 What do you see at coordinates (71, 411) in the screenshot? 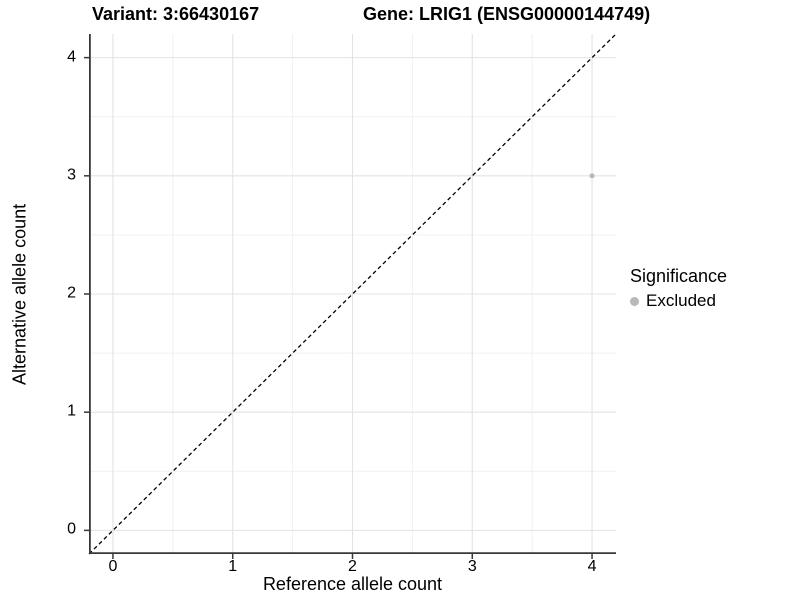
I see `y-tick-label: 1` at bounding box center [71, 411].